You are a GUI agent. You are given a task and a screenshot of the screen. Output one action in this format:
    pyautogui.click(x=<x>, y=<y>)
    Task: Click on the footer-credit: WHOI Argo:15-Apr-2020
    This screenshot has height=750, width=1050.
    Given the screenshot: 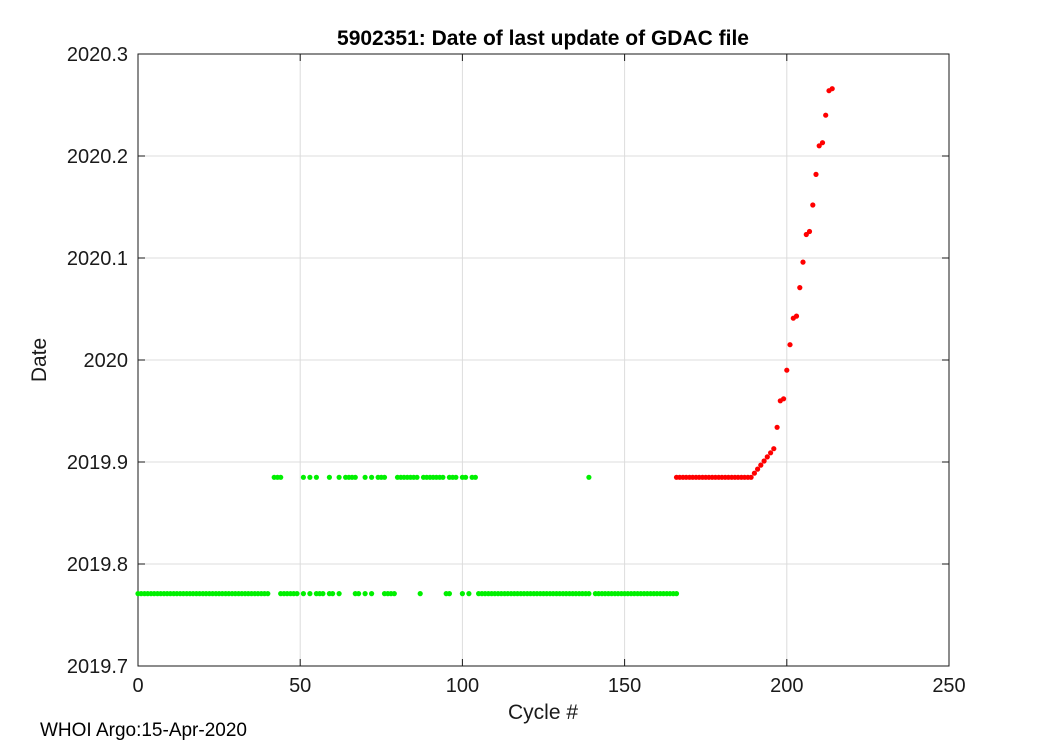 What is the action you would take?
    pyautogui.click(x=143, y=730)
    